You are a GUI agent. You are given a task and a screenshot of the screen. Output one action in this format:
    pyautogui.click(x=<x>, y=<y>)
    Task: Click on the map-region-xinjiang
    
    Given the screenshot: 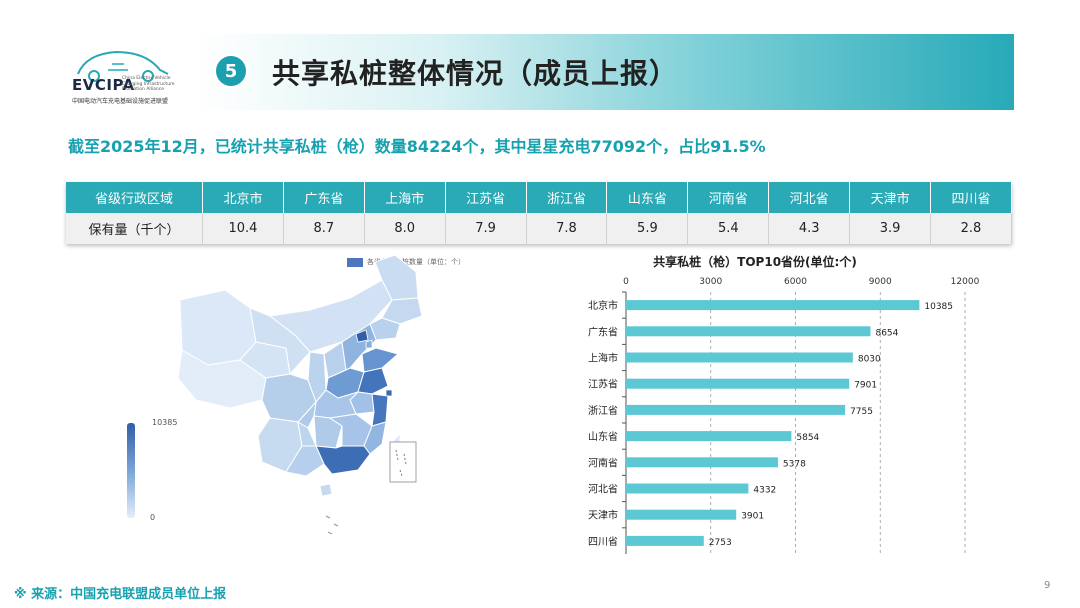 What is the action you would take?
    pyautogui.click(x=218, y=327)
    